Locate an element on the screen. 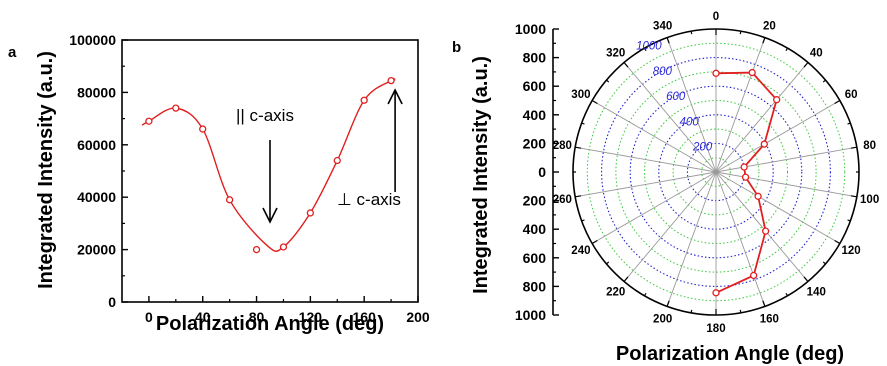 This screenshot has width=887, height=366. x-tick-label: 120 is located at coordinates (311, 317).